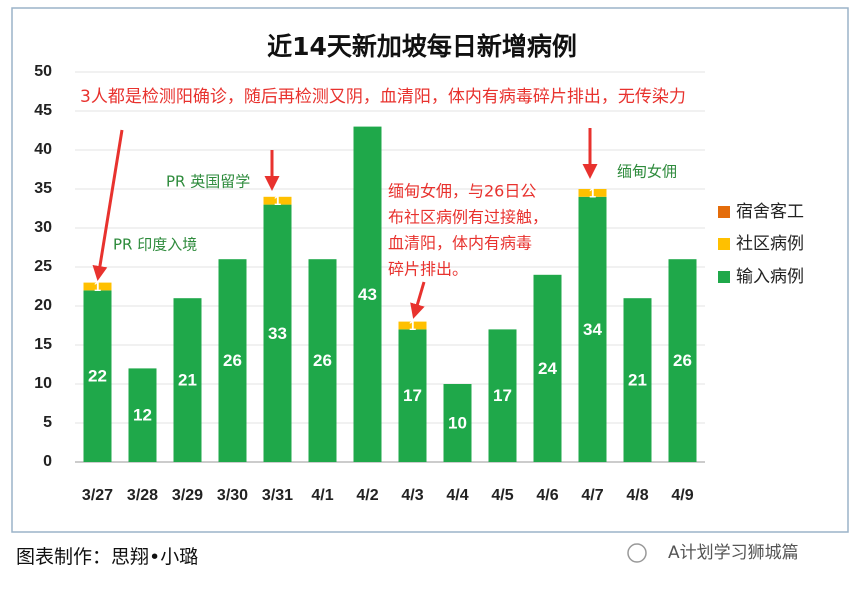 The height and width of the screenshot is (596, 857). Describe the element at coordinates (187, 495) in the screenshot. I see `x-tick-label: 3/29` at that location.